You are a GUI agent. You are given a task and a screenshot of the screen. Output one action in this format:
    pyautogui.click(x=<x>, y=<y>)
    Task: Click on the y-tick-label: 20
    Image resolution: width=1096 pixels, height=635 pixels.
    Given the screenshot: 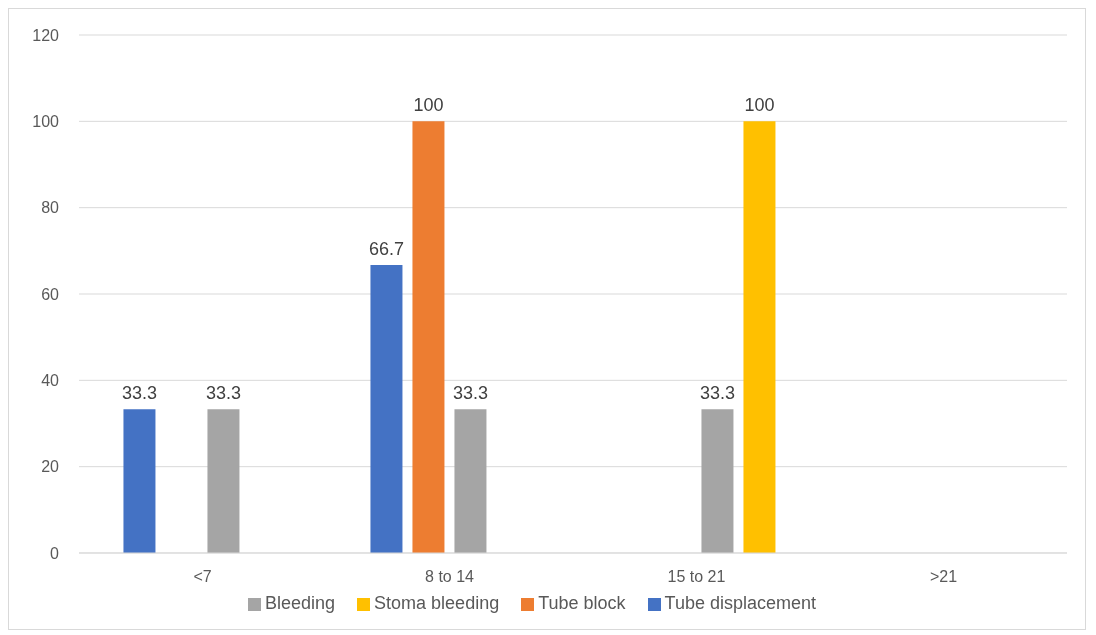 What is the action you would take?
    pyautogui.click(x=50, y=467)
    